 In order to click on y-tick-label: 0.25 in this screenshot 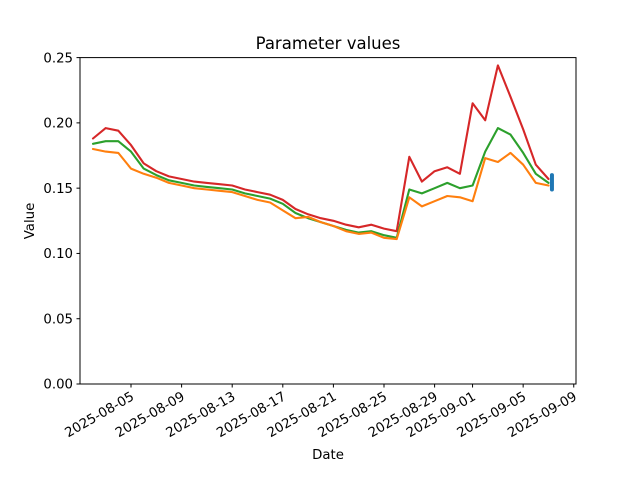, I will do `click(58, 58)`.